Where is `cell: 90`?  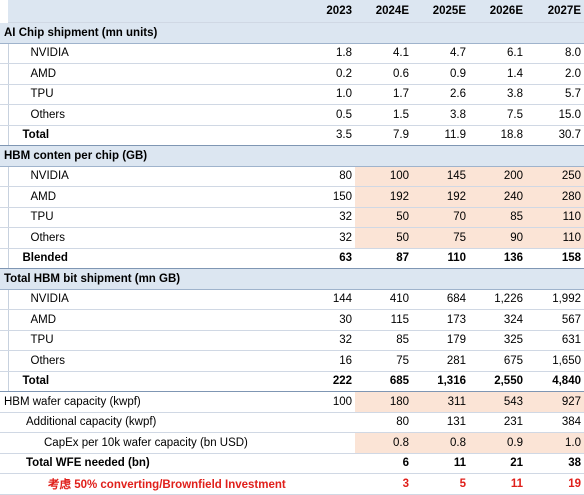
cell: 90 is located at coordinates (497, 238).